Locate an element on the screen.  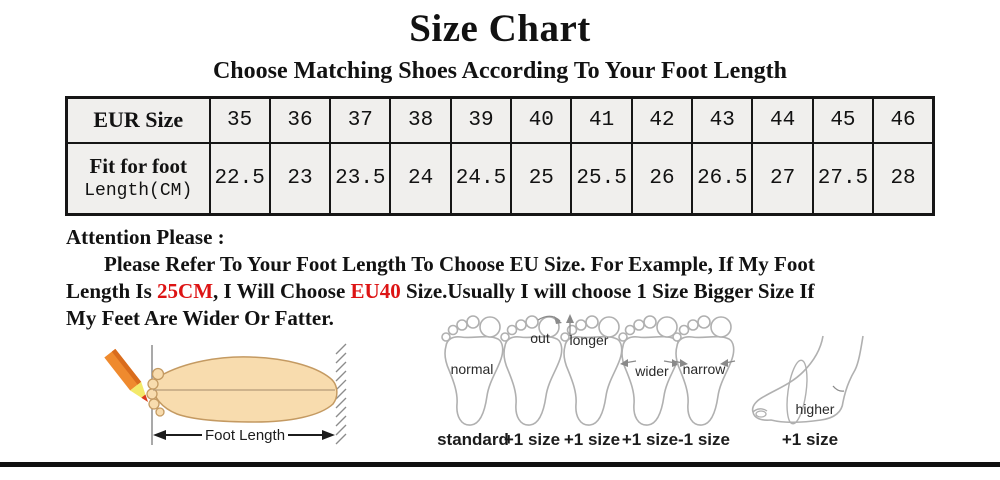
foot-type-wider: wider +1 size is located at coordinates (650, 381).